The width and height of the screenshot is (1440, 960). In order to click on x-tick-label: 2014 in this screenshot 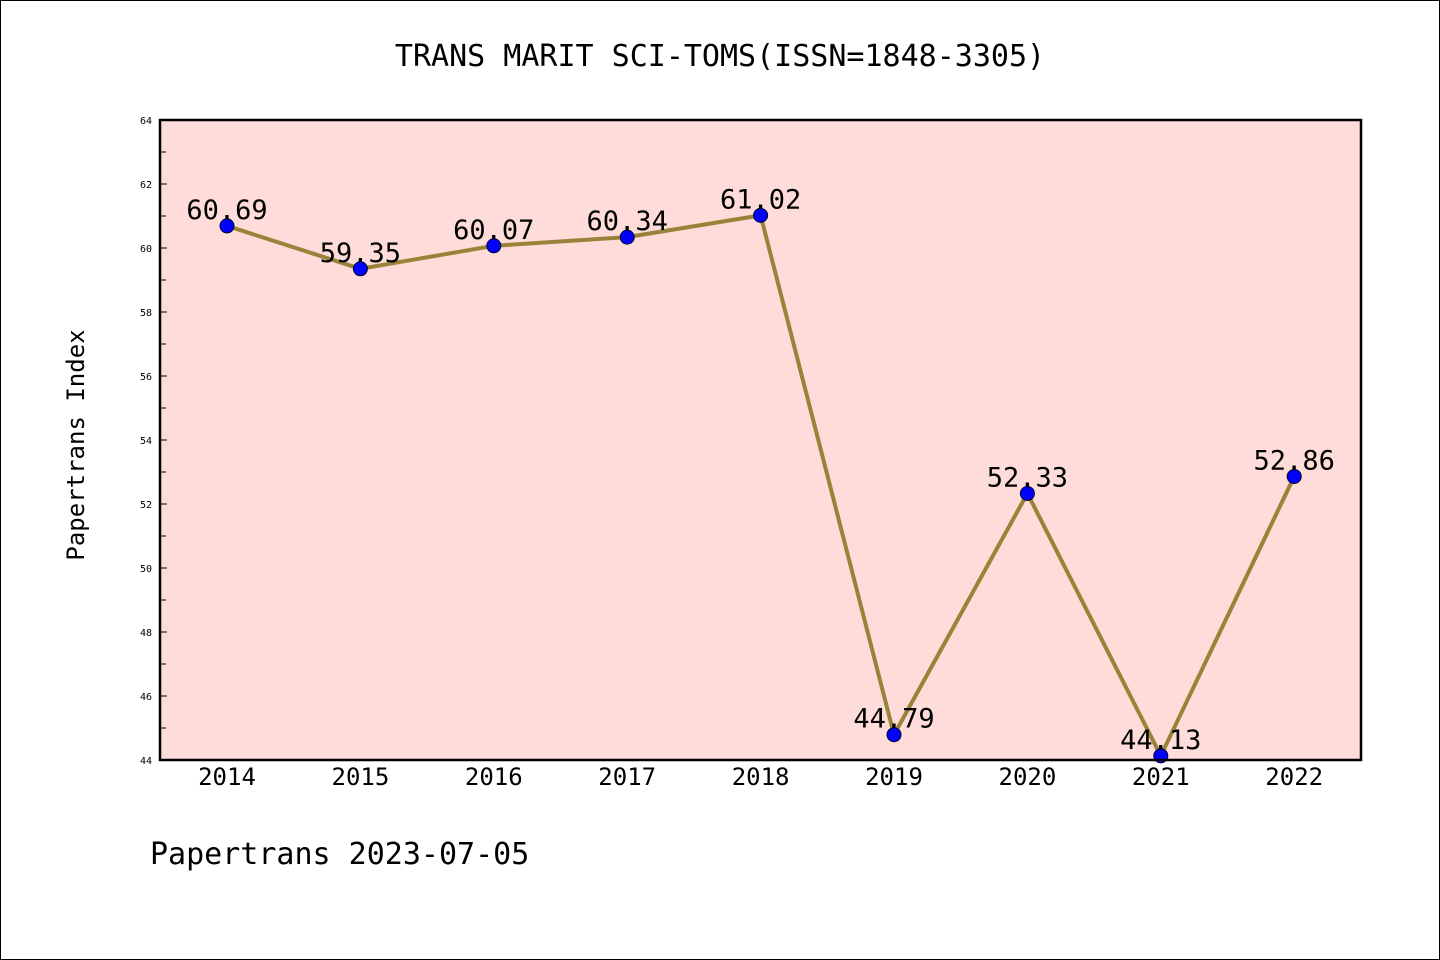, I will do `click(227, 777)`.